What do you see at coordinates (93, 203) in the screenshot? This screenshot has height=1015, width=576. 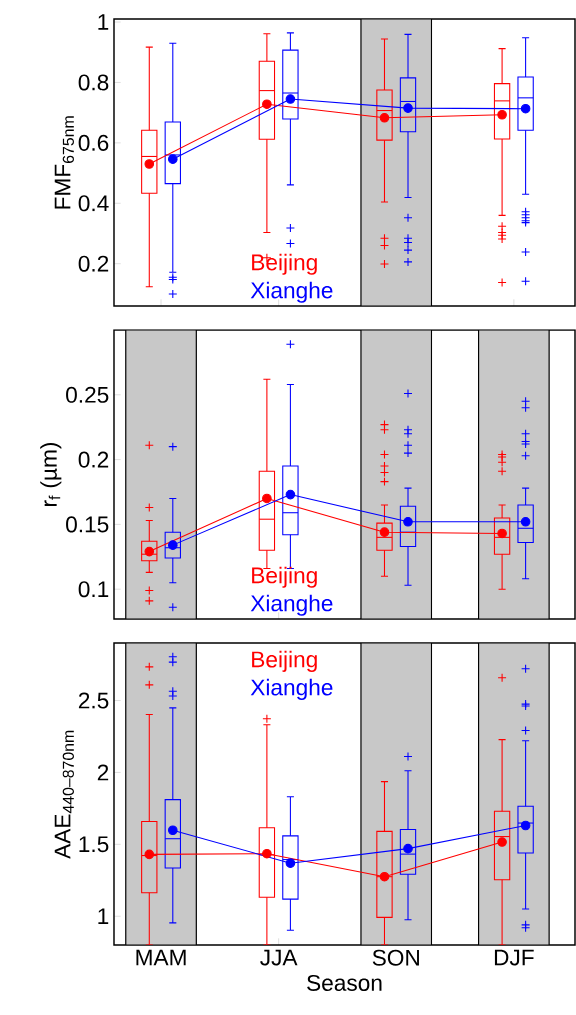 I see `y-tick-label: 0.4` at bounding box center [93, 203].